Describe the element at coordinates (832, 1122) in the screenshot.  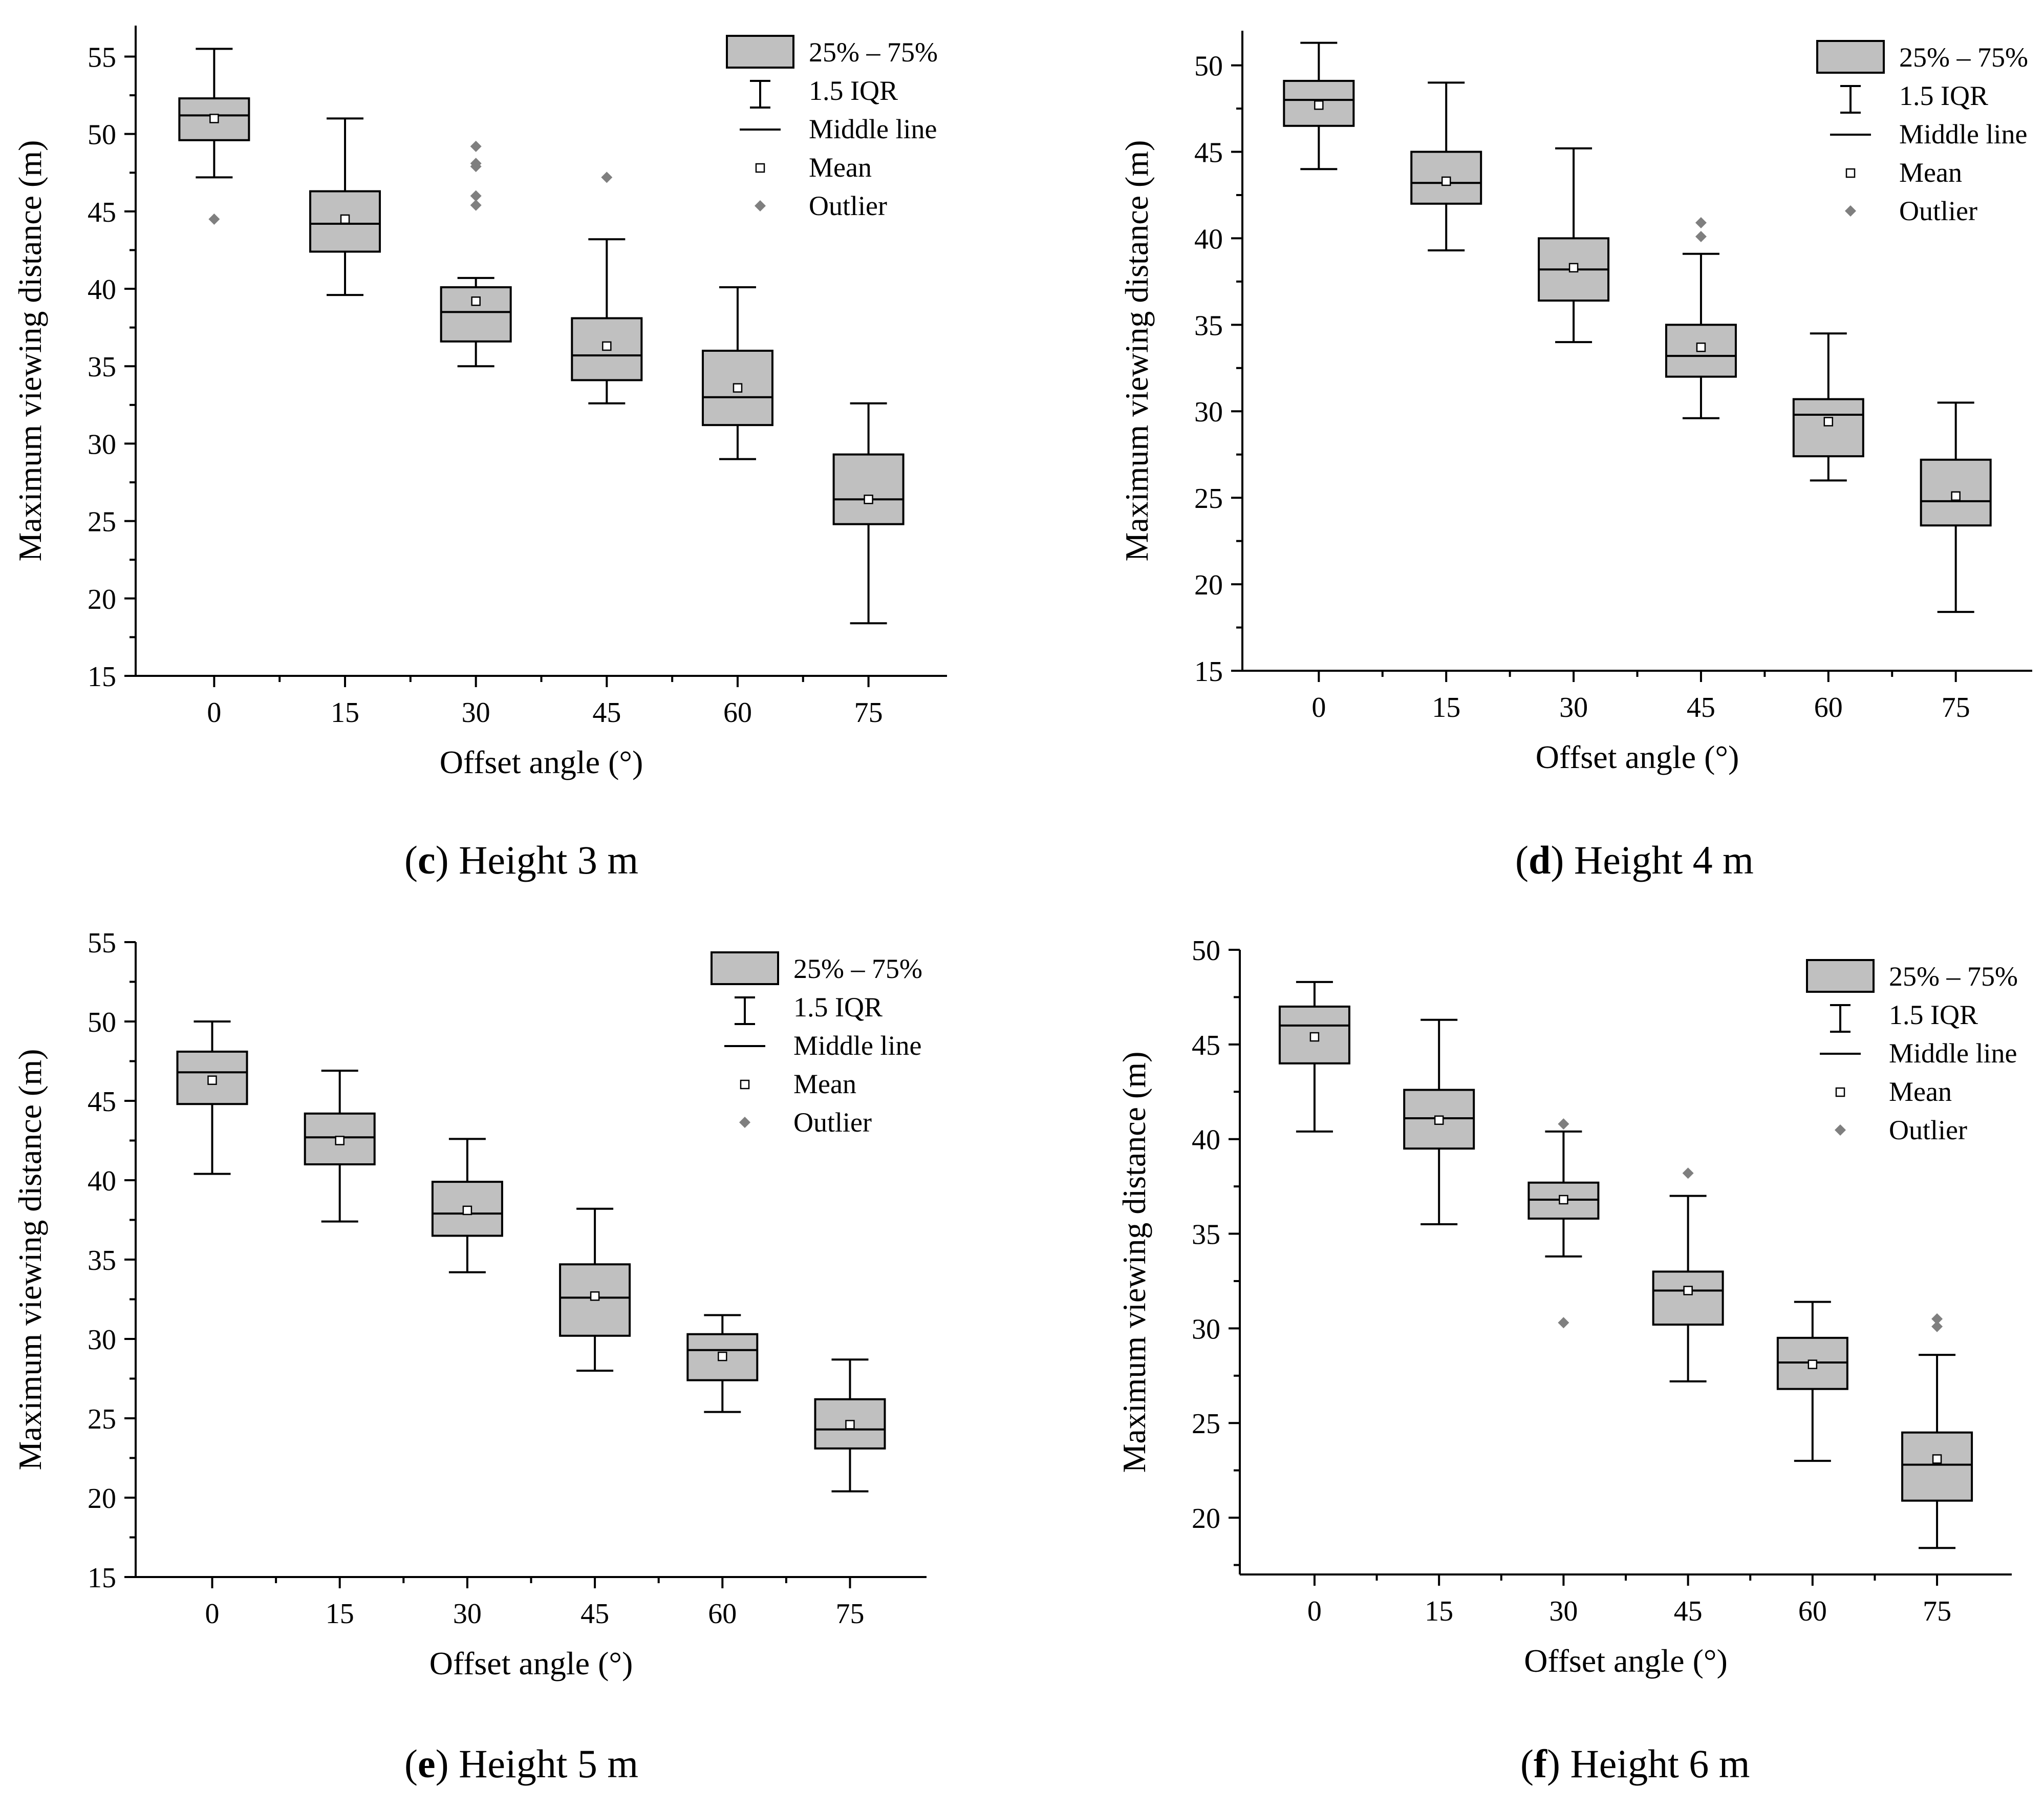
I see `legend-outlier-label: Outlier` at that location.